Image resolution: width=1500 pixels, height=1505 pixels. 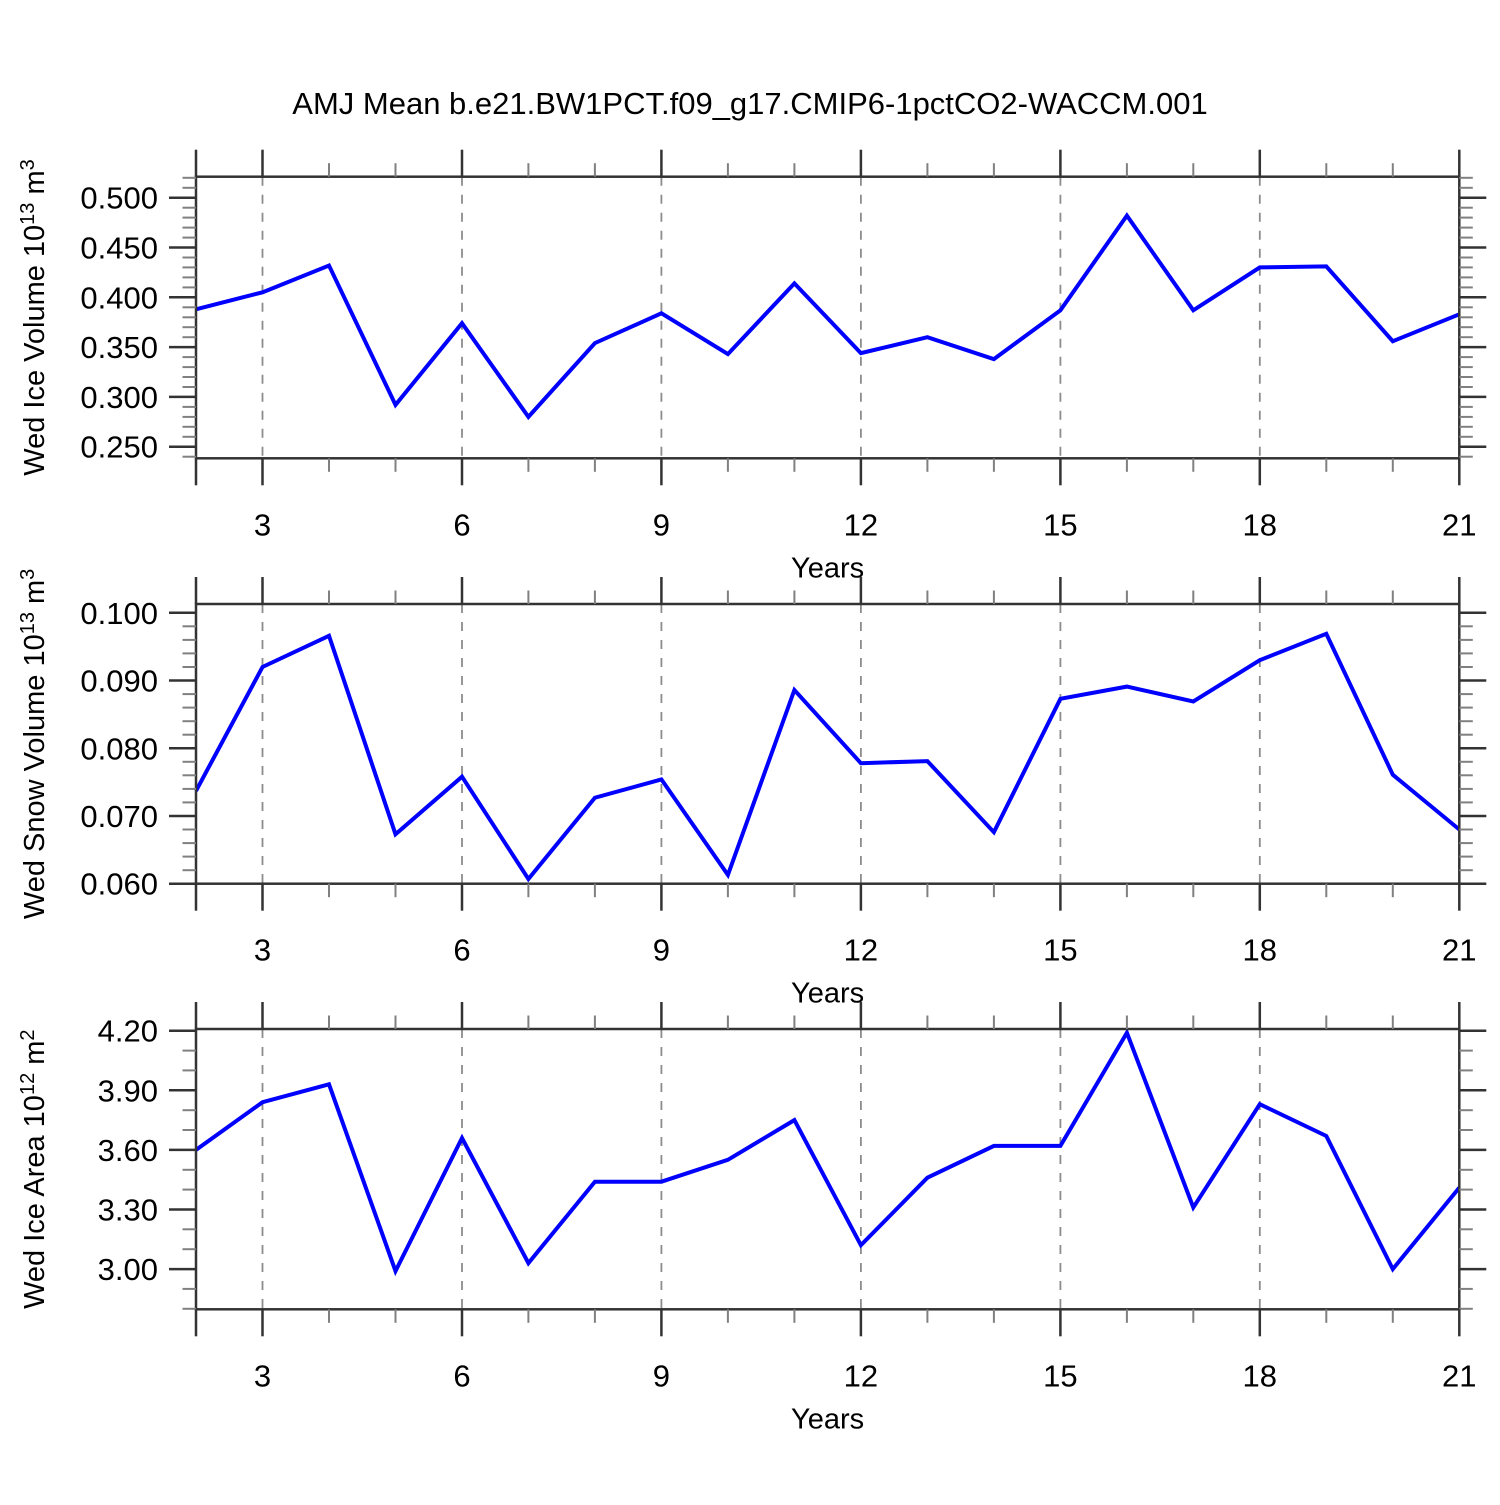 I want to click on y-tick-label: 4.20, so click(x=128, y=1031).